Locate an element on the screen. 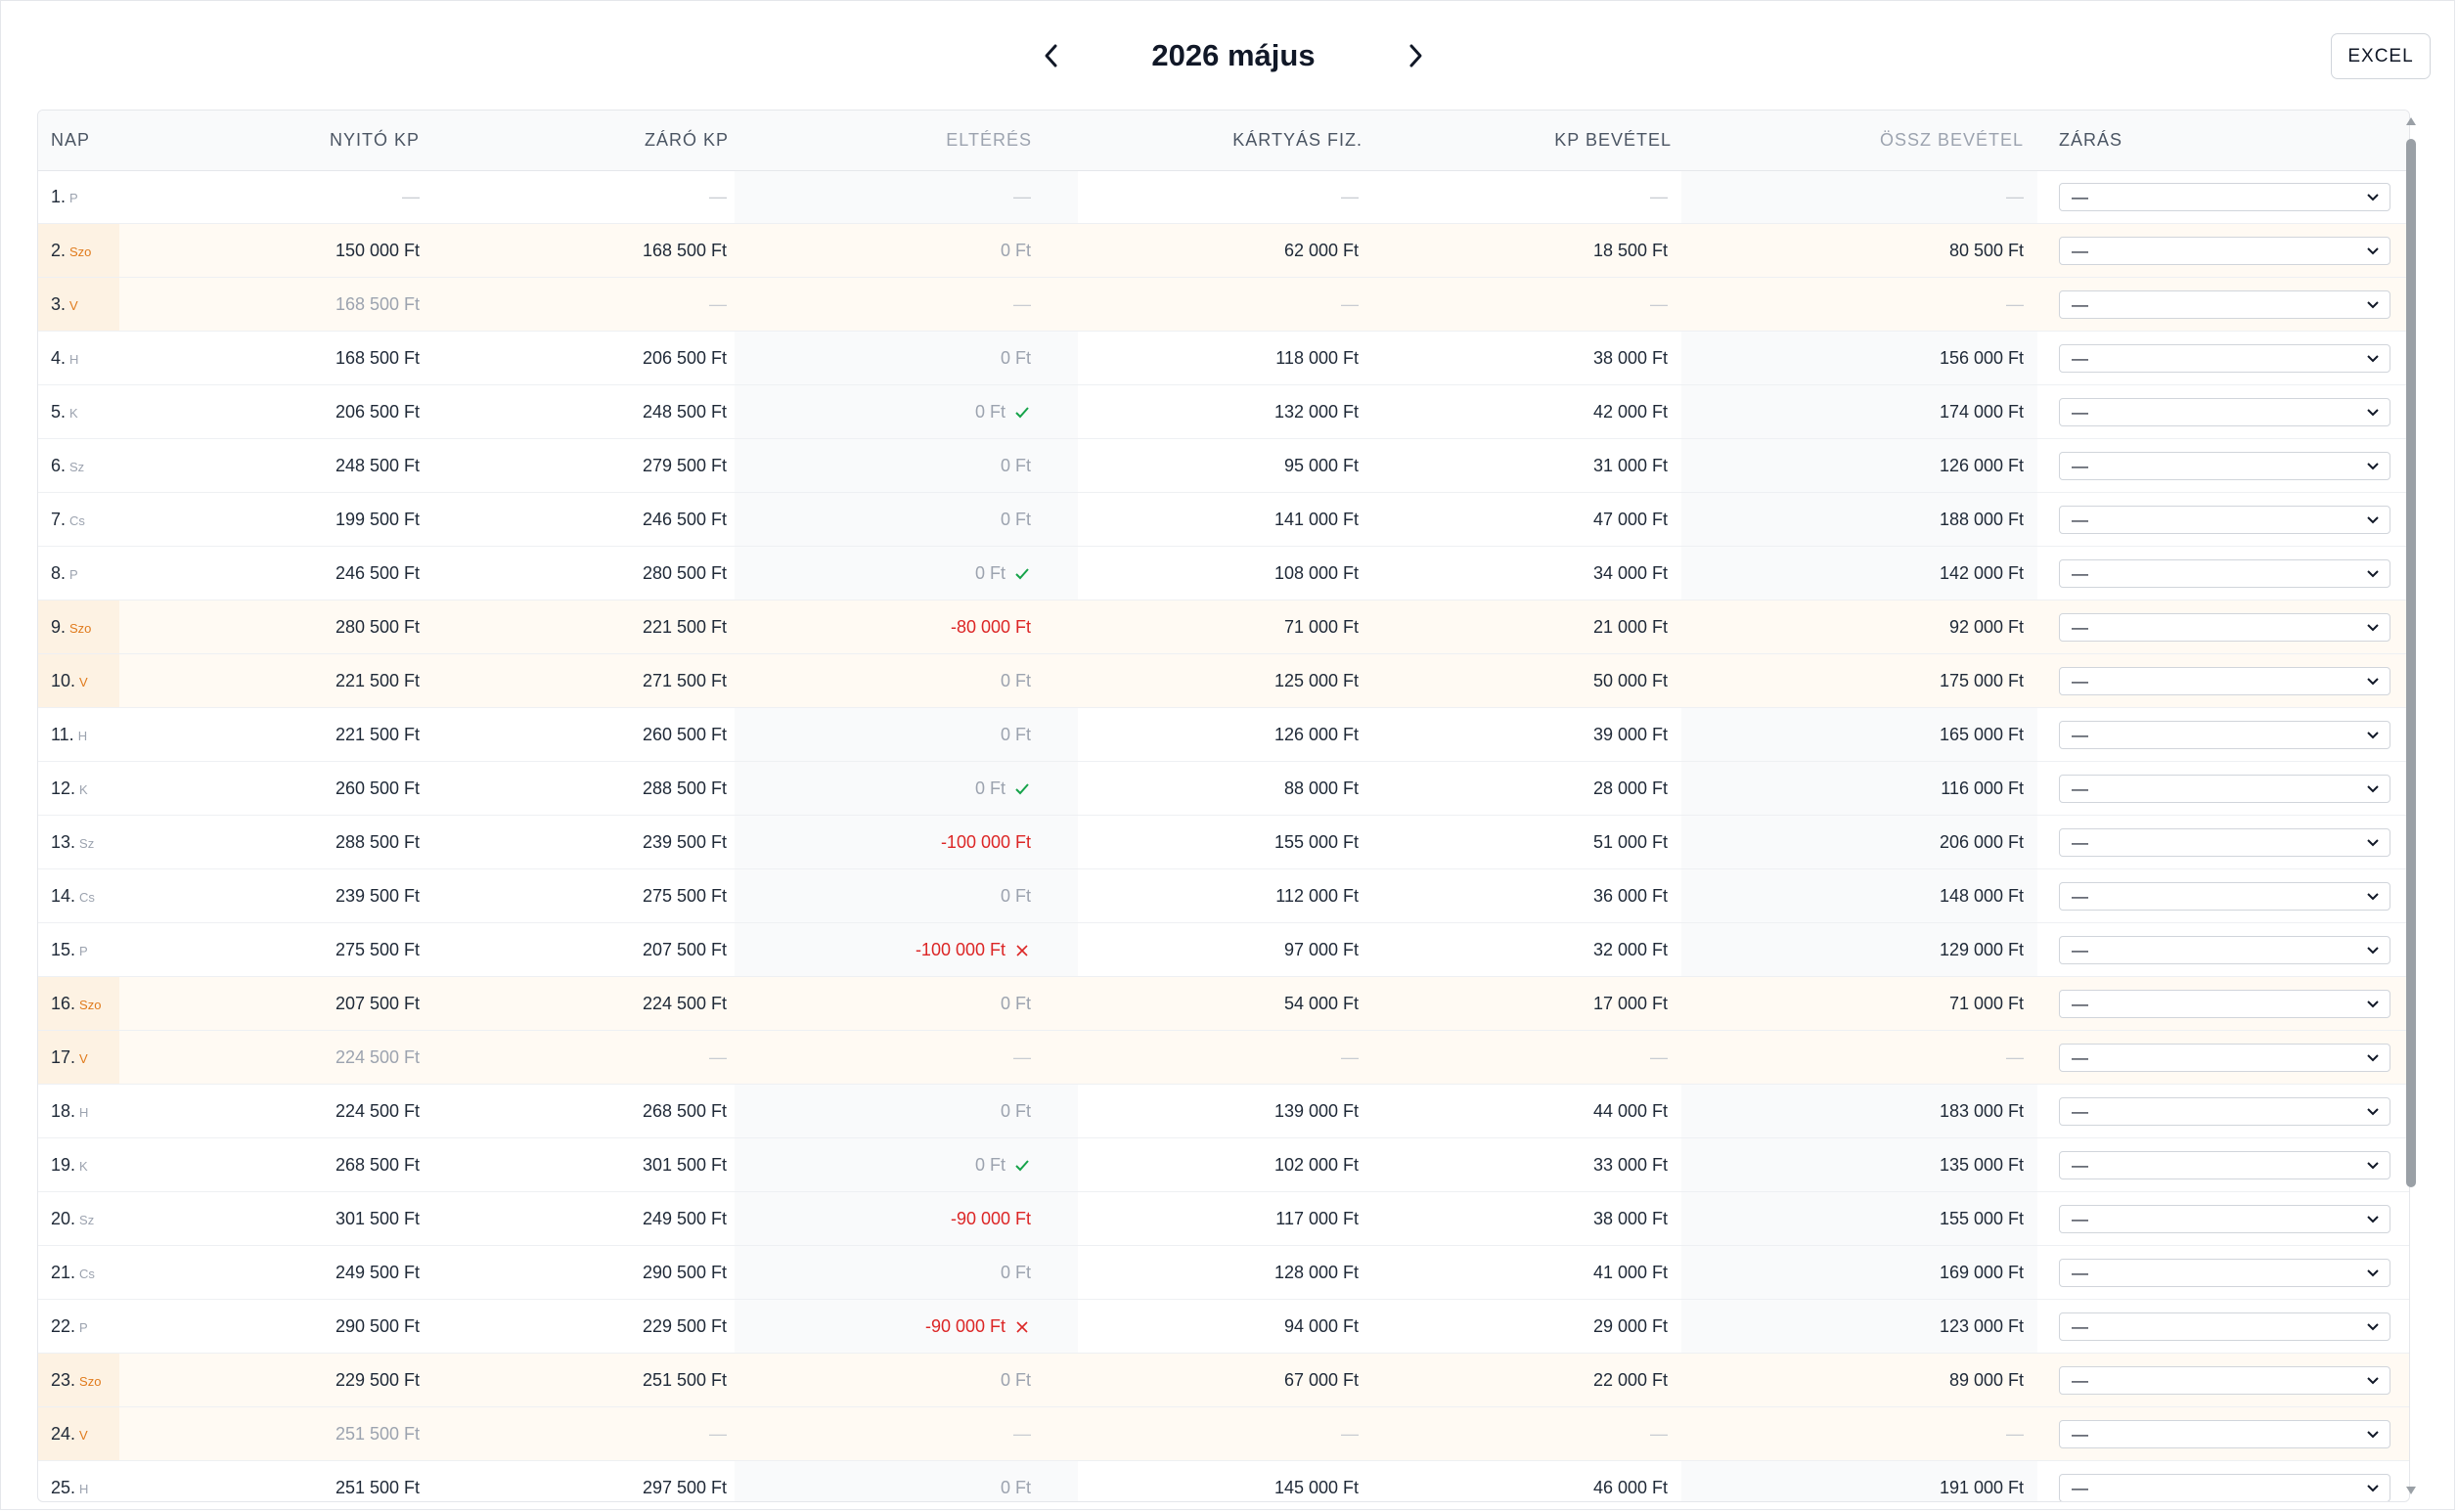 The image size is (2457, 1512). opening-cash-cell-value: 221 500 Ft is located at coordinates (377, 681).